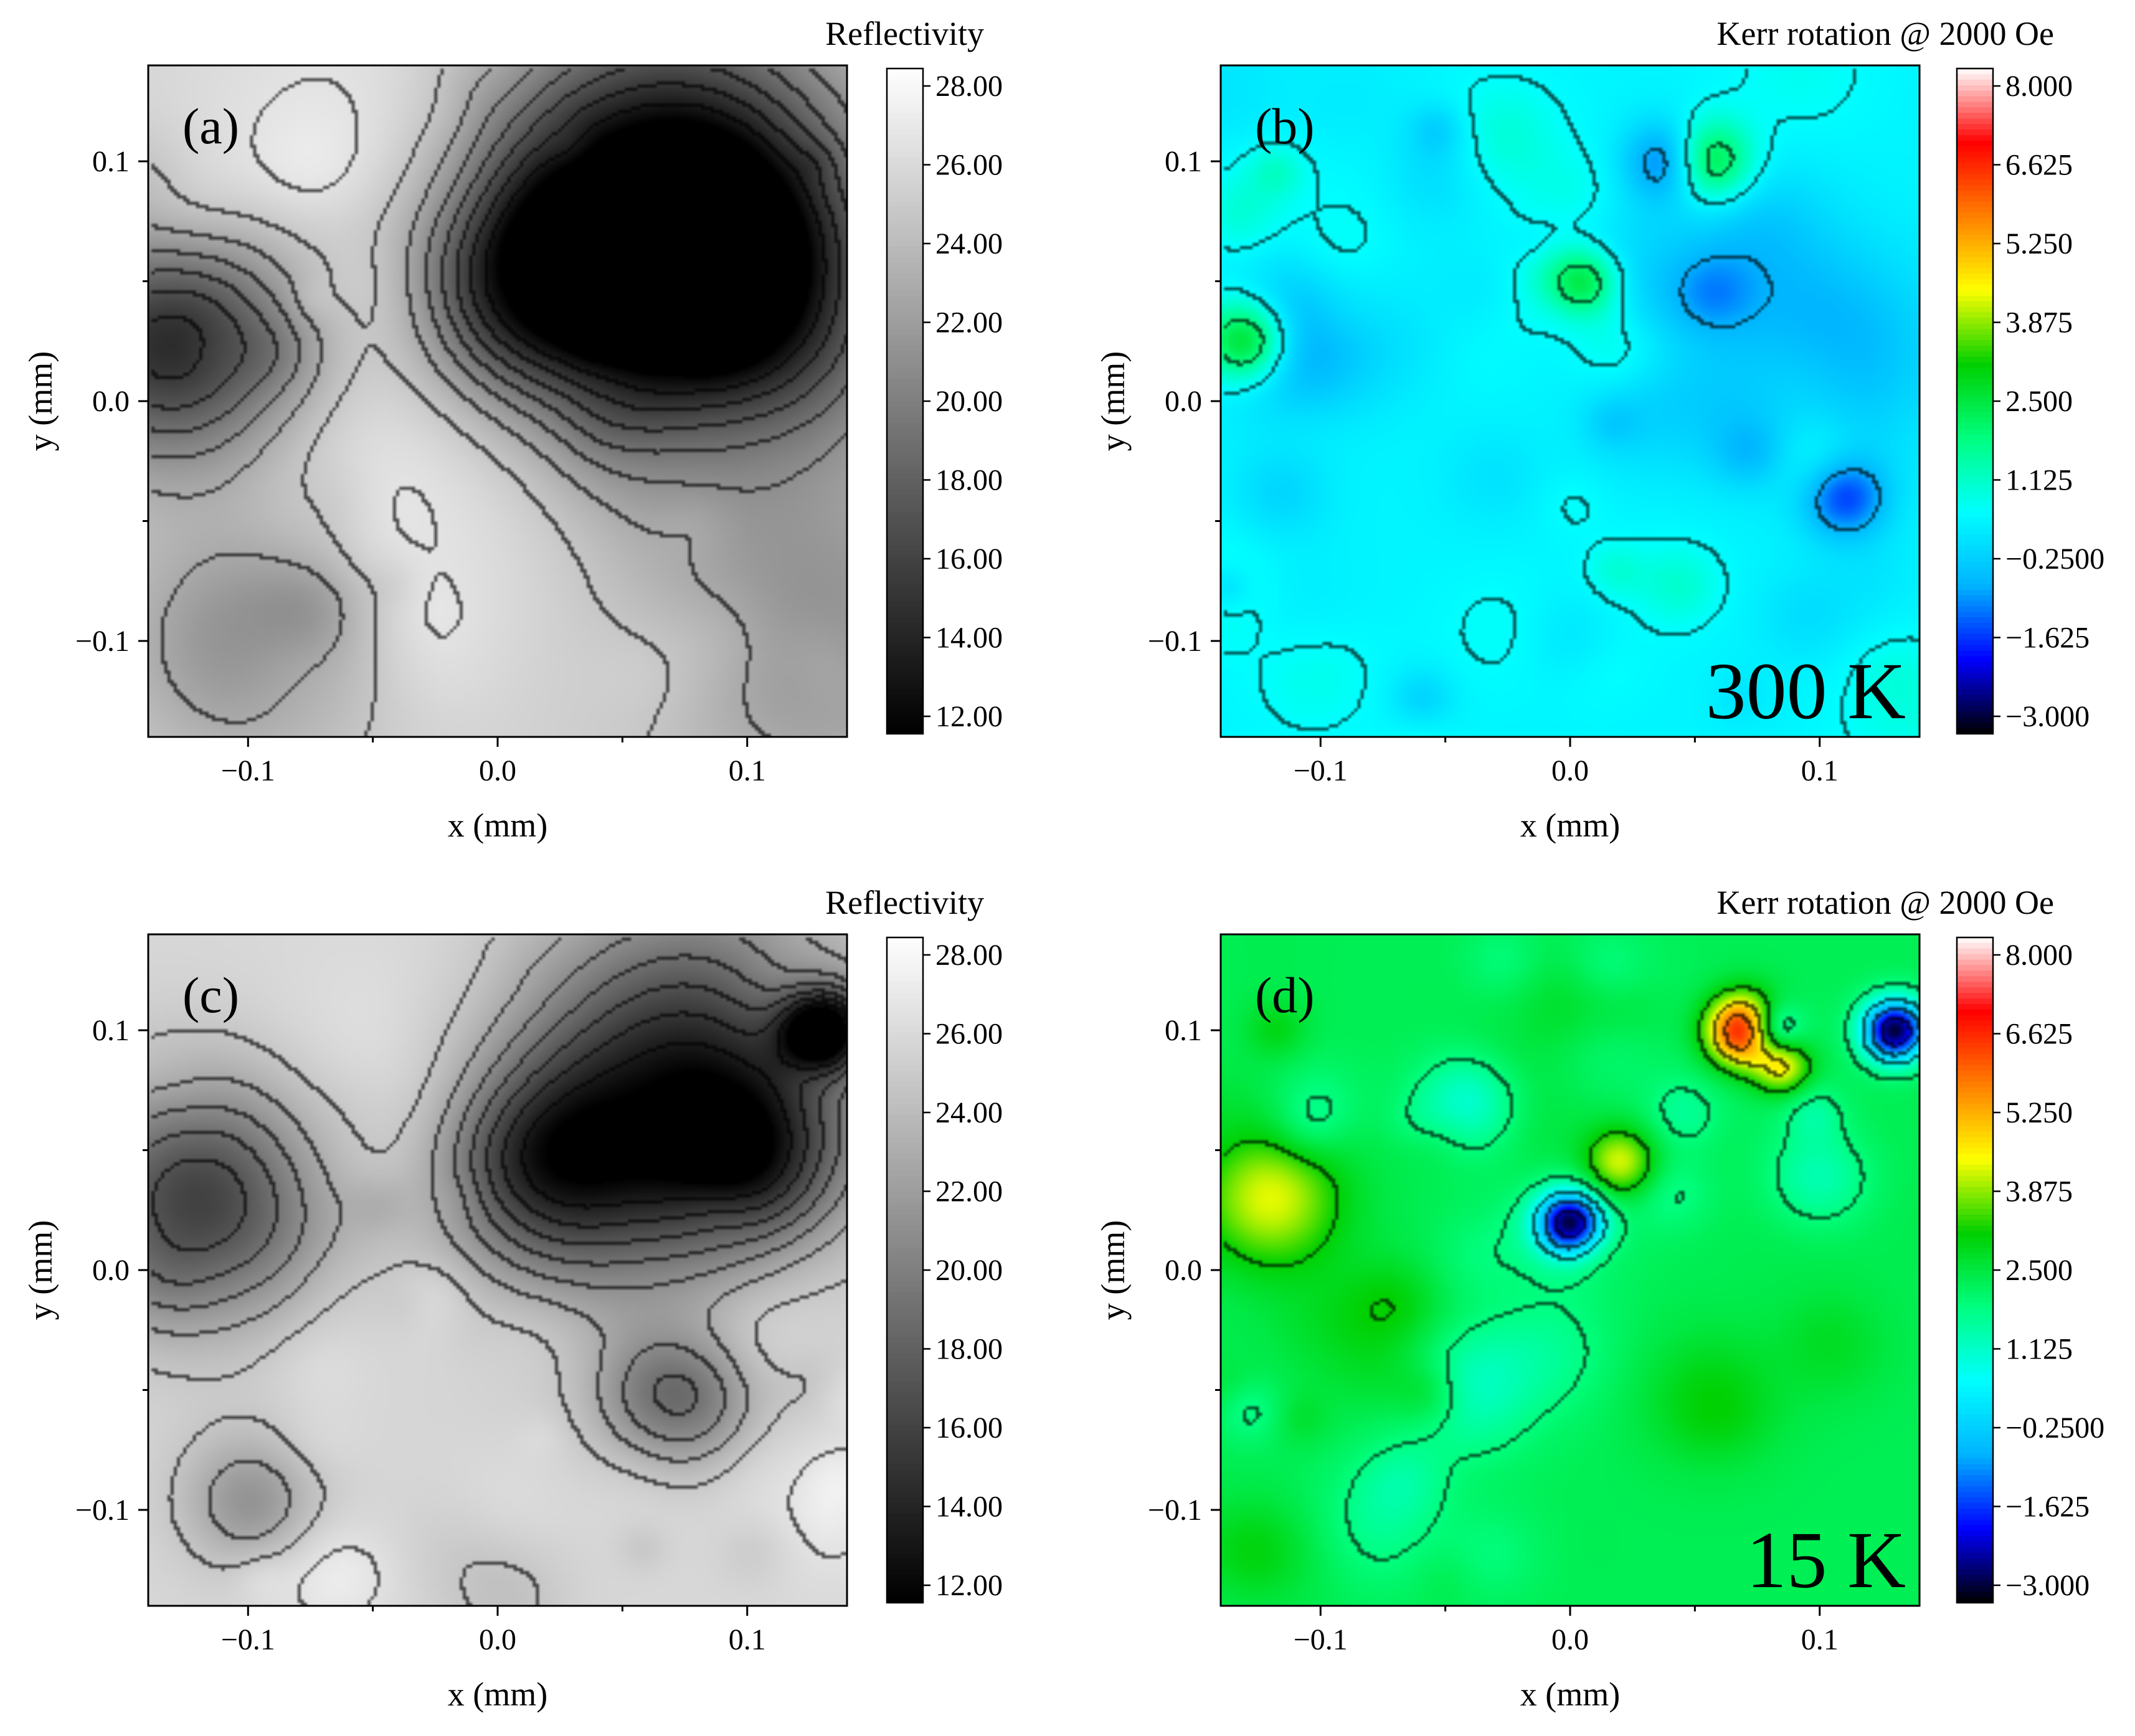 This screenshot has width=2135, height=1736. I want to click on colorbar-title: Reflectivity, so click(904, 902).